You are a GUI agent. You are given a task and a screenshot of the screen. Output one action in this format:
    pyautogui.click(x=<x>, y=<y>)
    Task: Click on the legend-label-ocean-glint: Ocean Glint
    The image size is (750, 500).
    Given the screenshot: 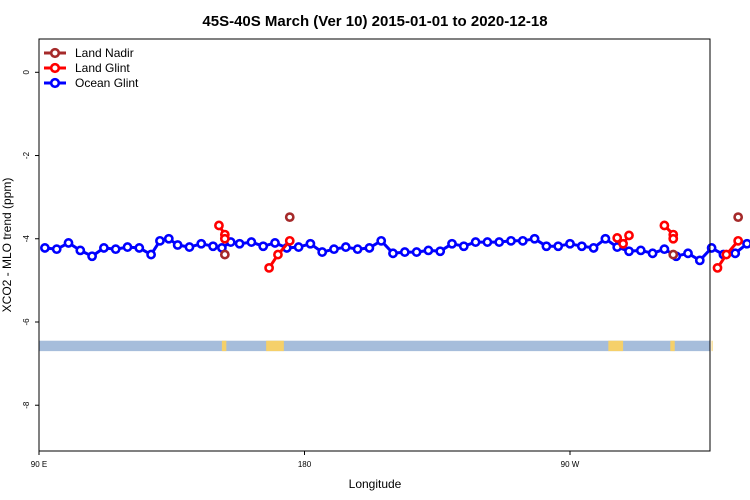 What is the action you would take?
    pyautogui.click(x=107, y=83)
    